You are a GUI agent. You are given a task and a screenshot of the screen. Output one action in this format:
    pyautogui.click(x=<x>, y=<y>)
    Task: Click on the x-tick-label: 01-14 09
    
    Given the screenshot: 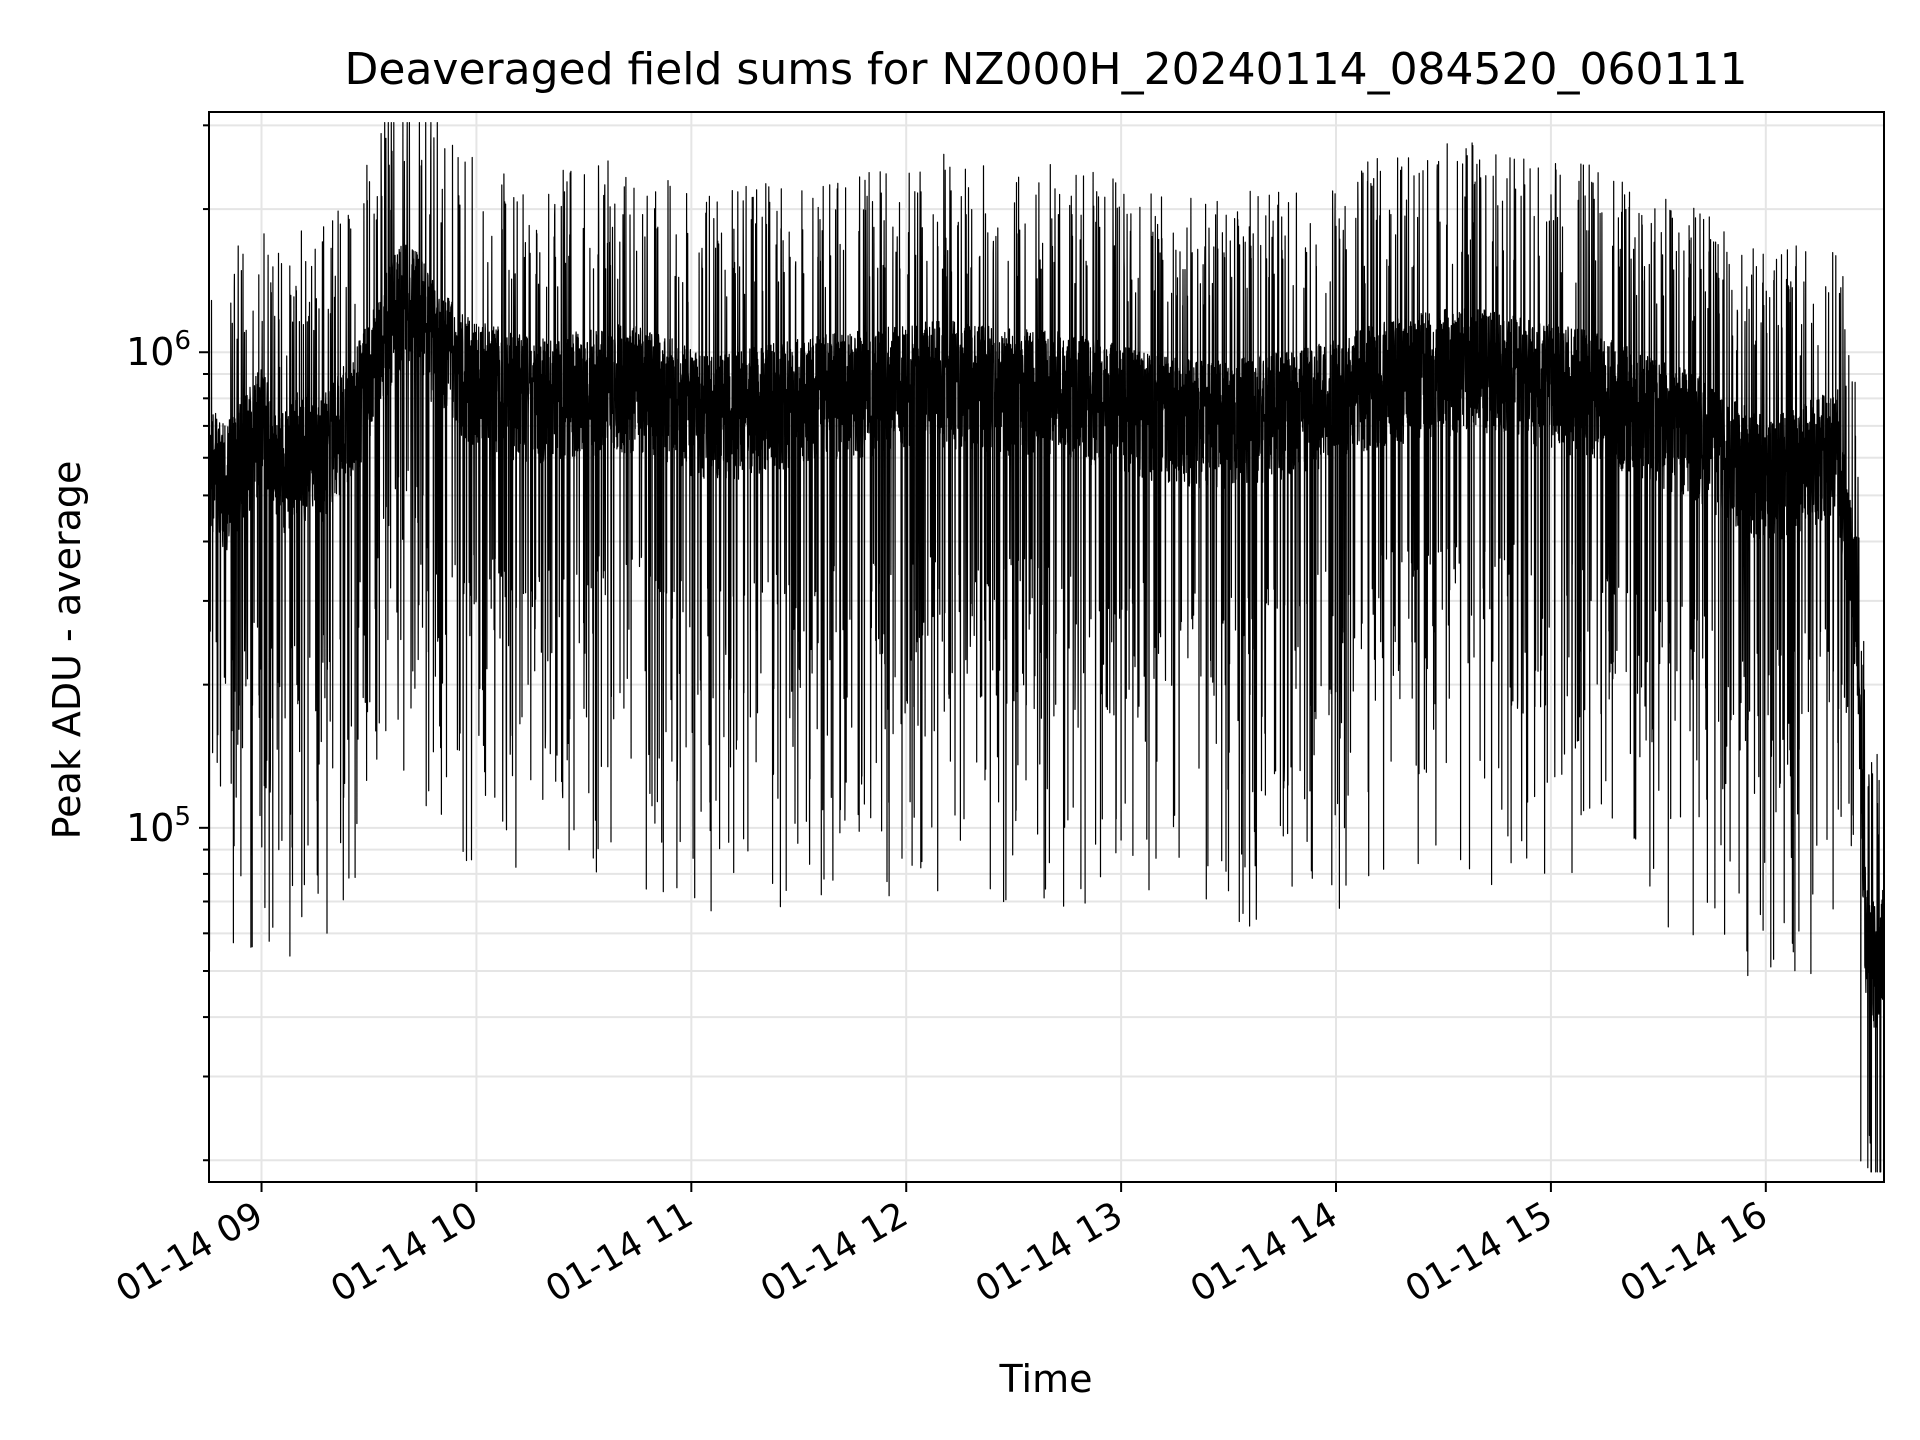 What is the action you would take?
    pyautogui.click(x=189, y=1252)
    